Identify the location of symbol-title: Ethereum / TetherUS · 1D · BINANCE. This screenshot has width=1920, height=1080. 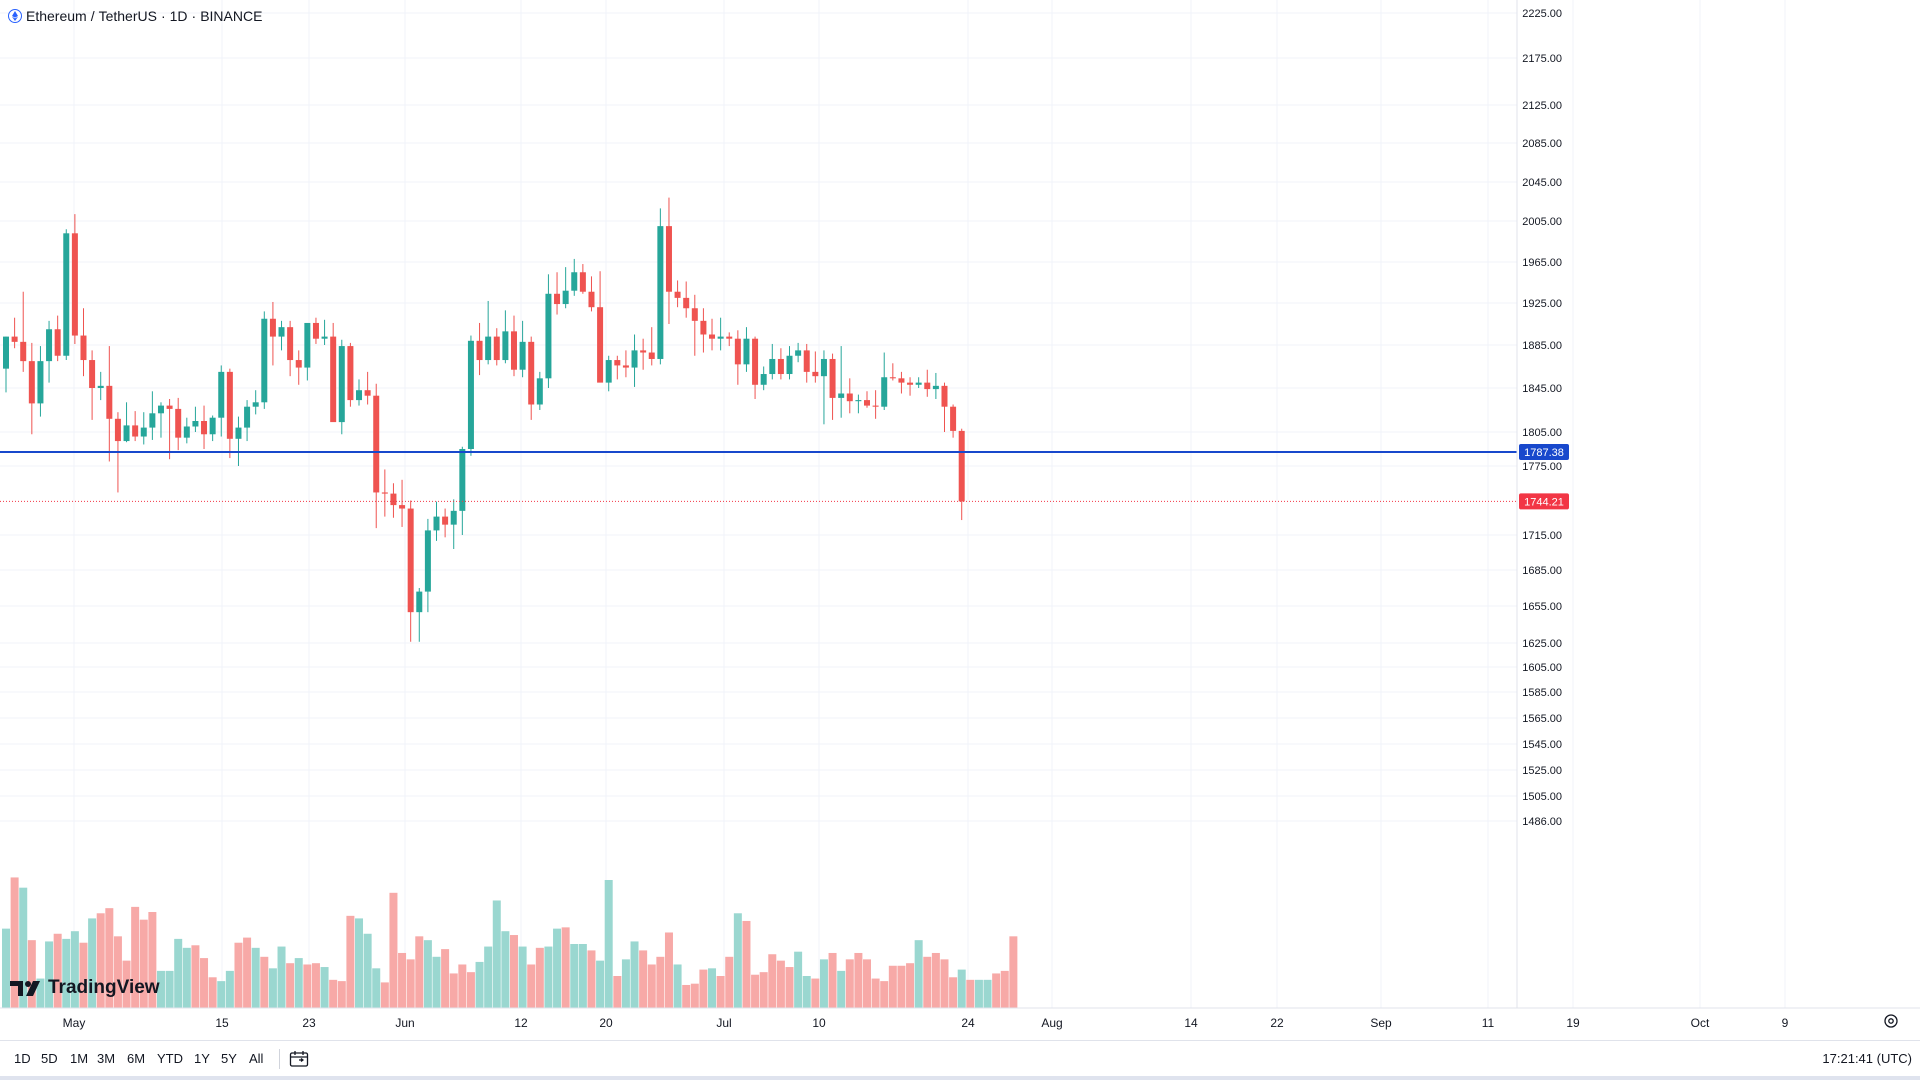
(135, 16).